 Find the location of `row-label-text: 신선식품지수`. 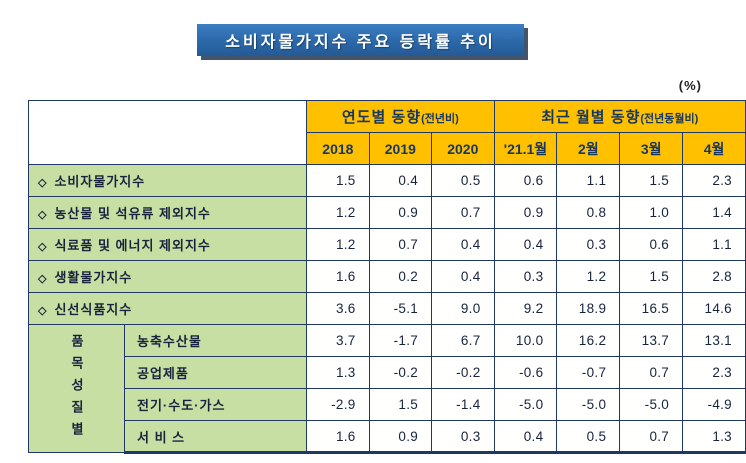

row-label-text: 신선식품지수 is located at coordinates (93, 309).